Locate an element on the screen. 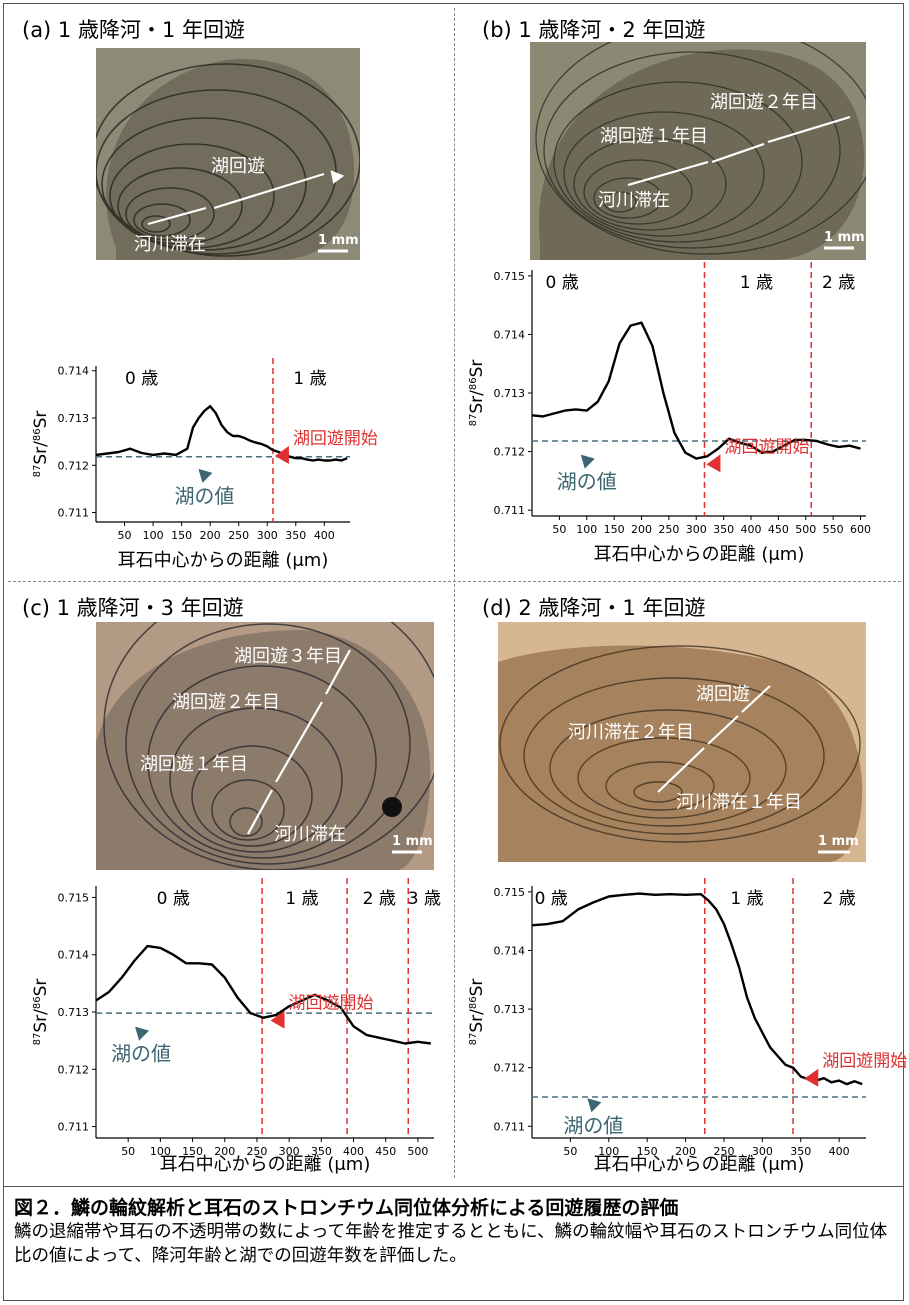 The image size is (909, 1305). chart-d-lake-marker is located at coordinates (594, 1105).